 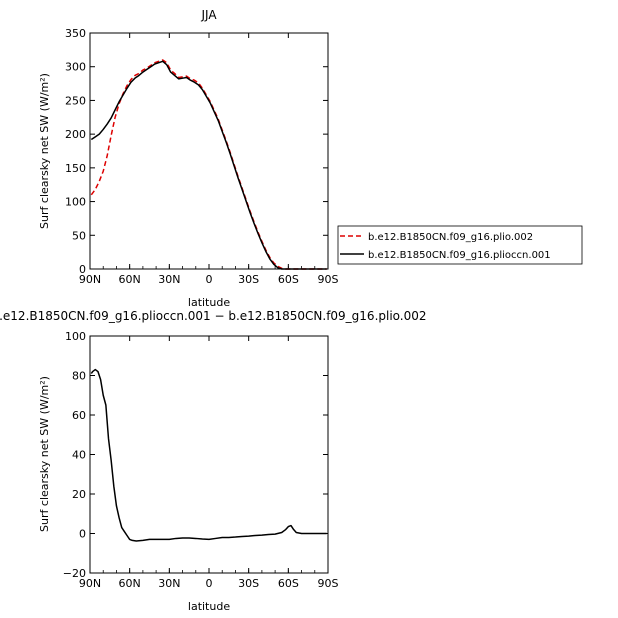 I want to click on top-x-tick-label: 0, so click(x=209, y=279).